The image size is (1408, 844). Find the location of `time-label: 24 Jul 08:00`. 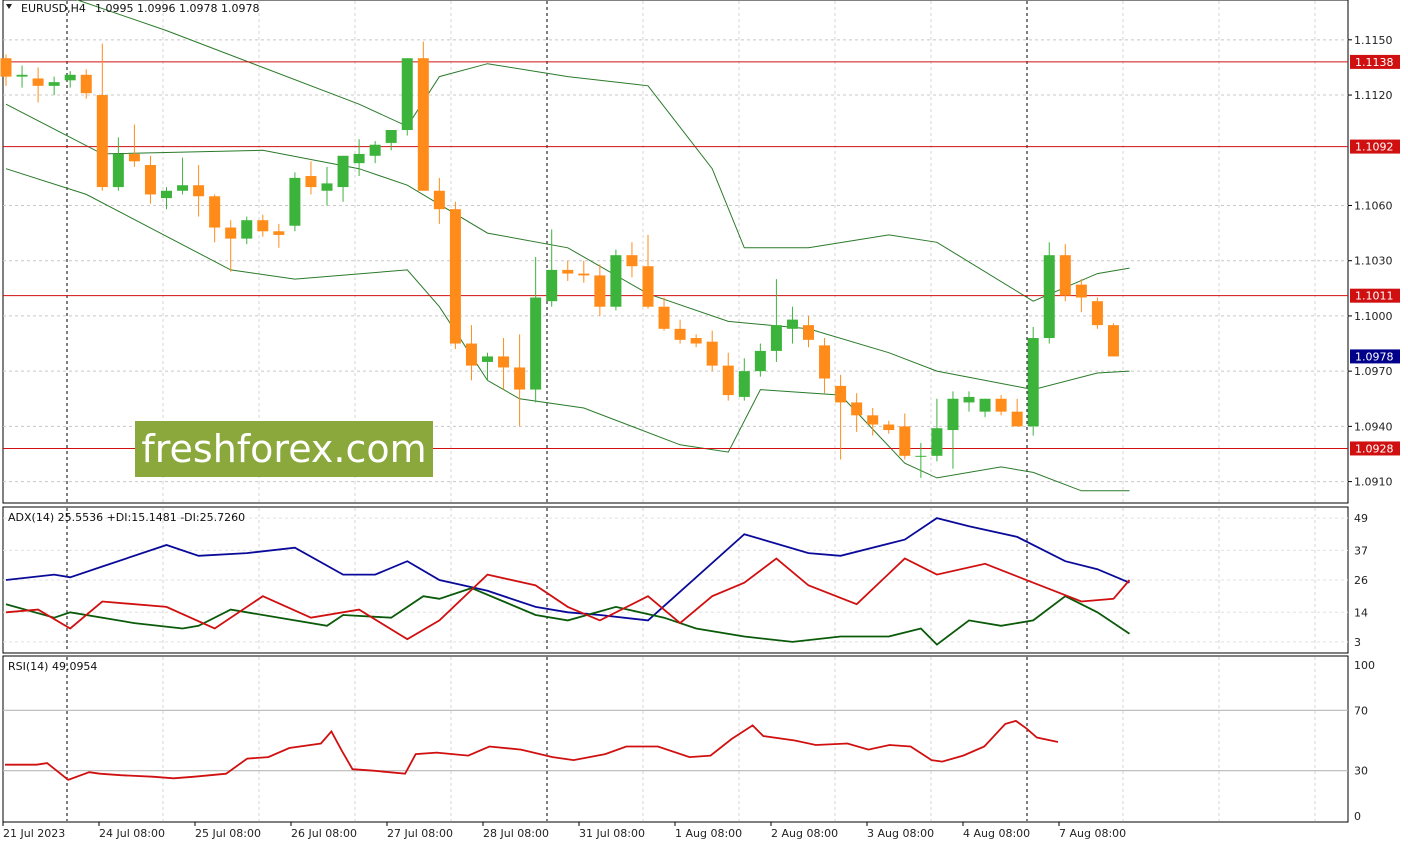

time-label: 24 Jul 08:00 is located at coordinates (132, 833).